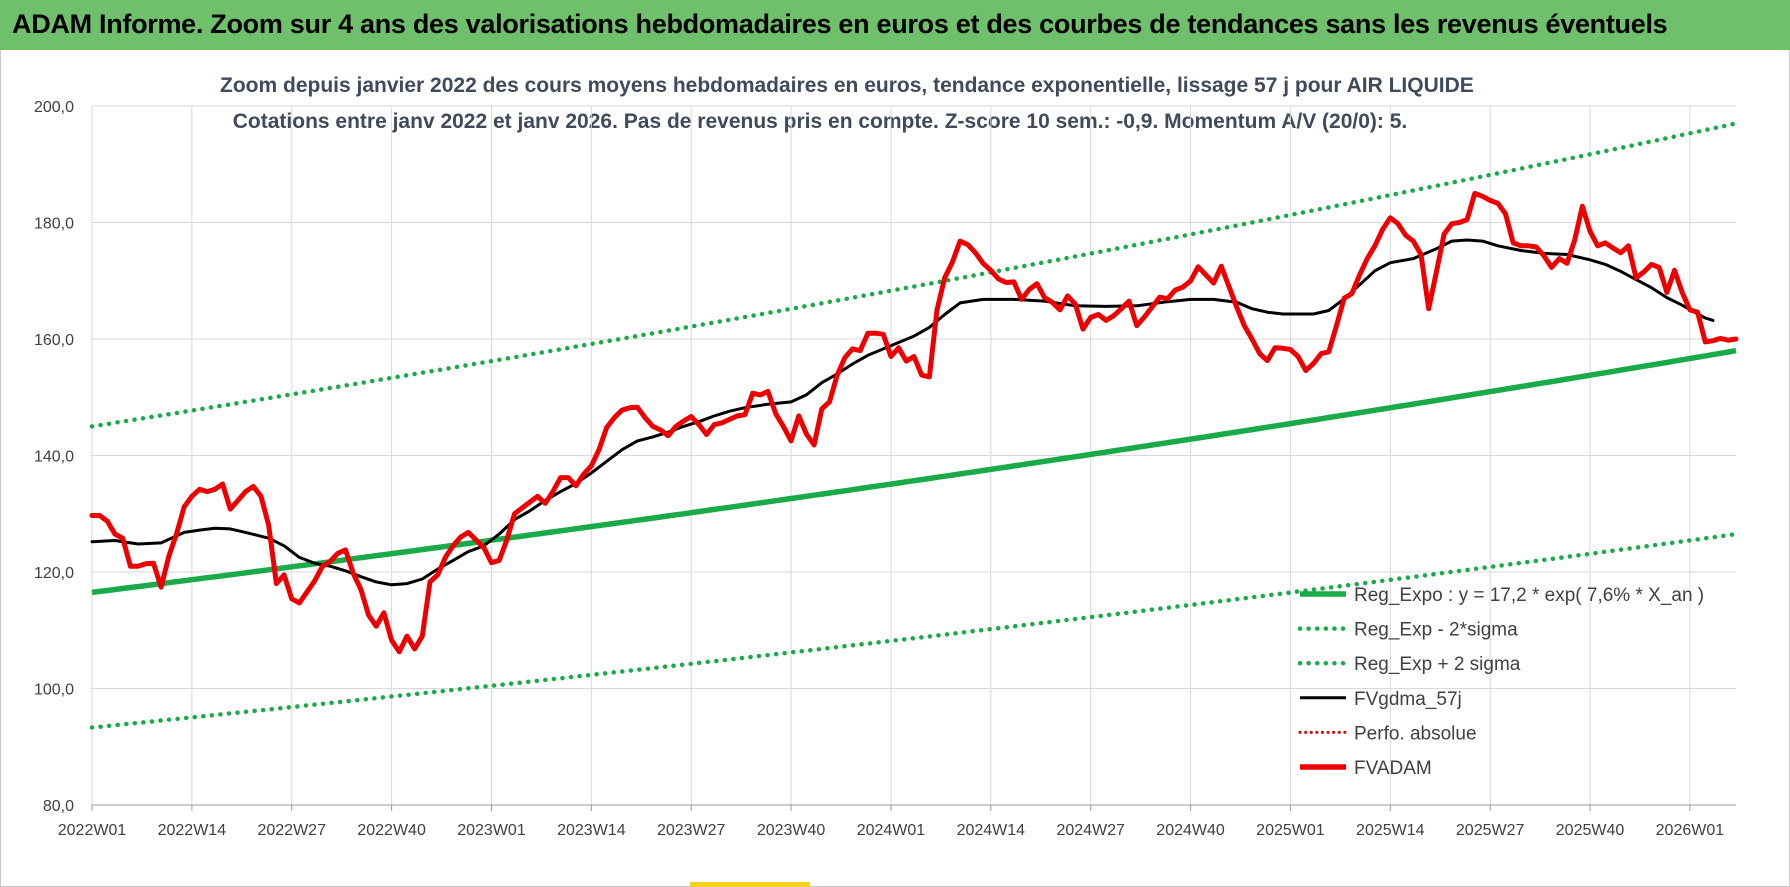  I want to click on x-tick-label: 2025W27, so click(1490, 830).